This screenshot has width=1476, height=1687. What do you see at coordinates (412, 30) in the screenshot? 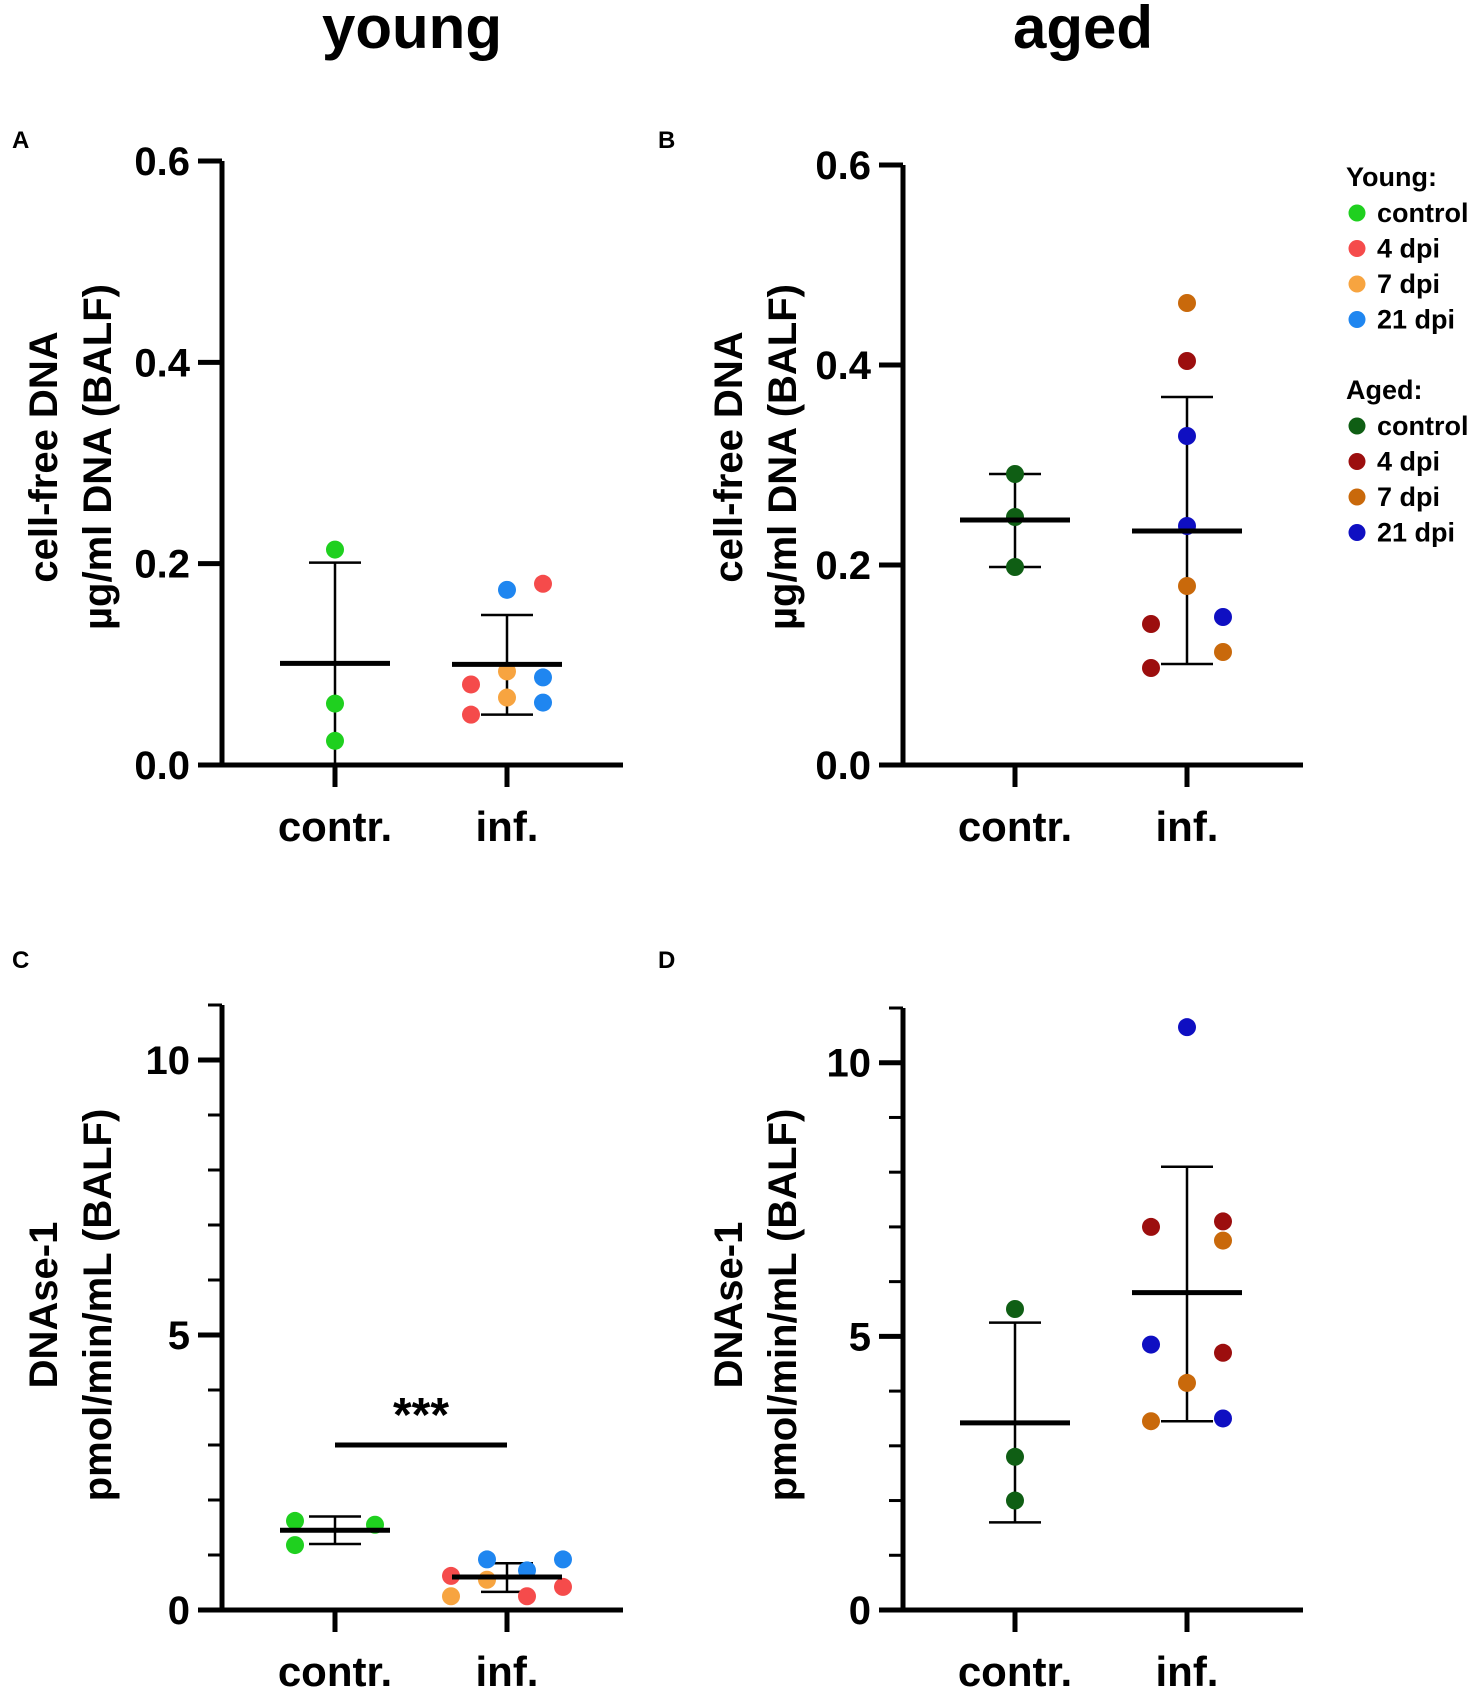
I see `column-title-young: young` at bounding box center [412, 30].